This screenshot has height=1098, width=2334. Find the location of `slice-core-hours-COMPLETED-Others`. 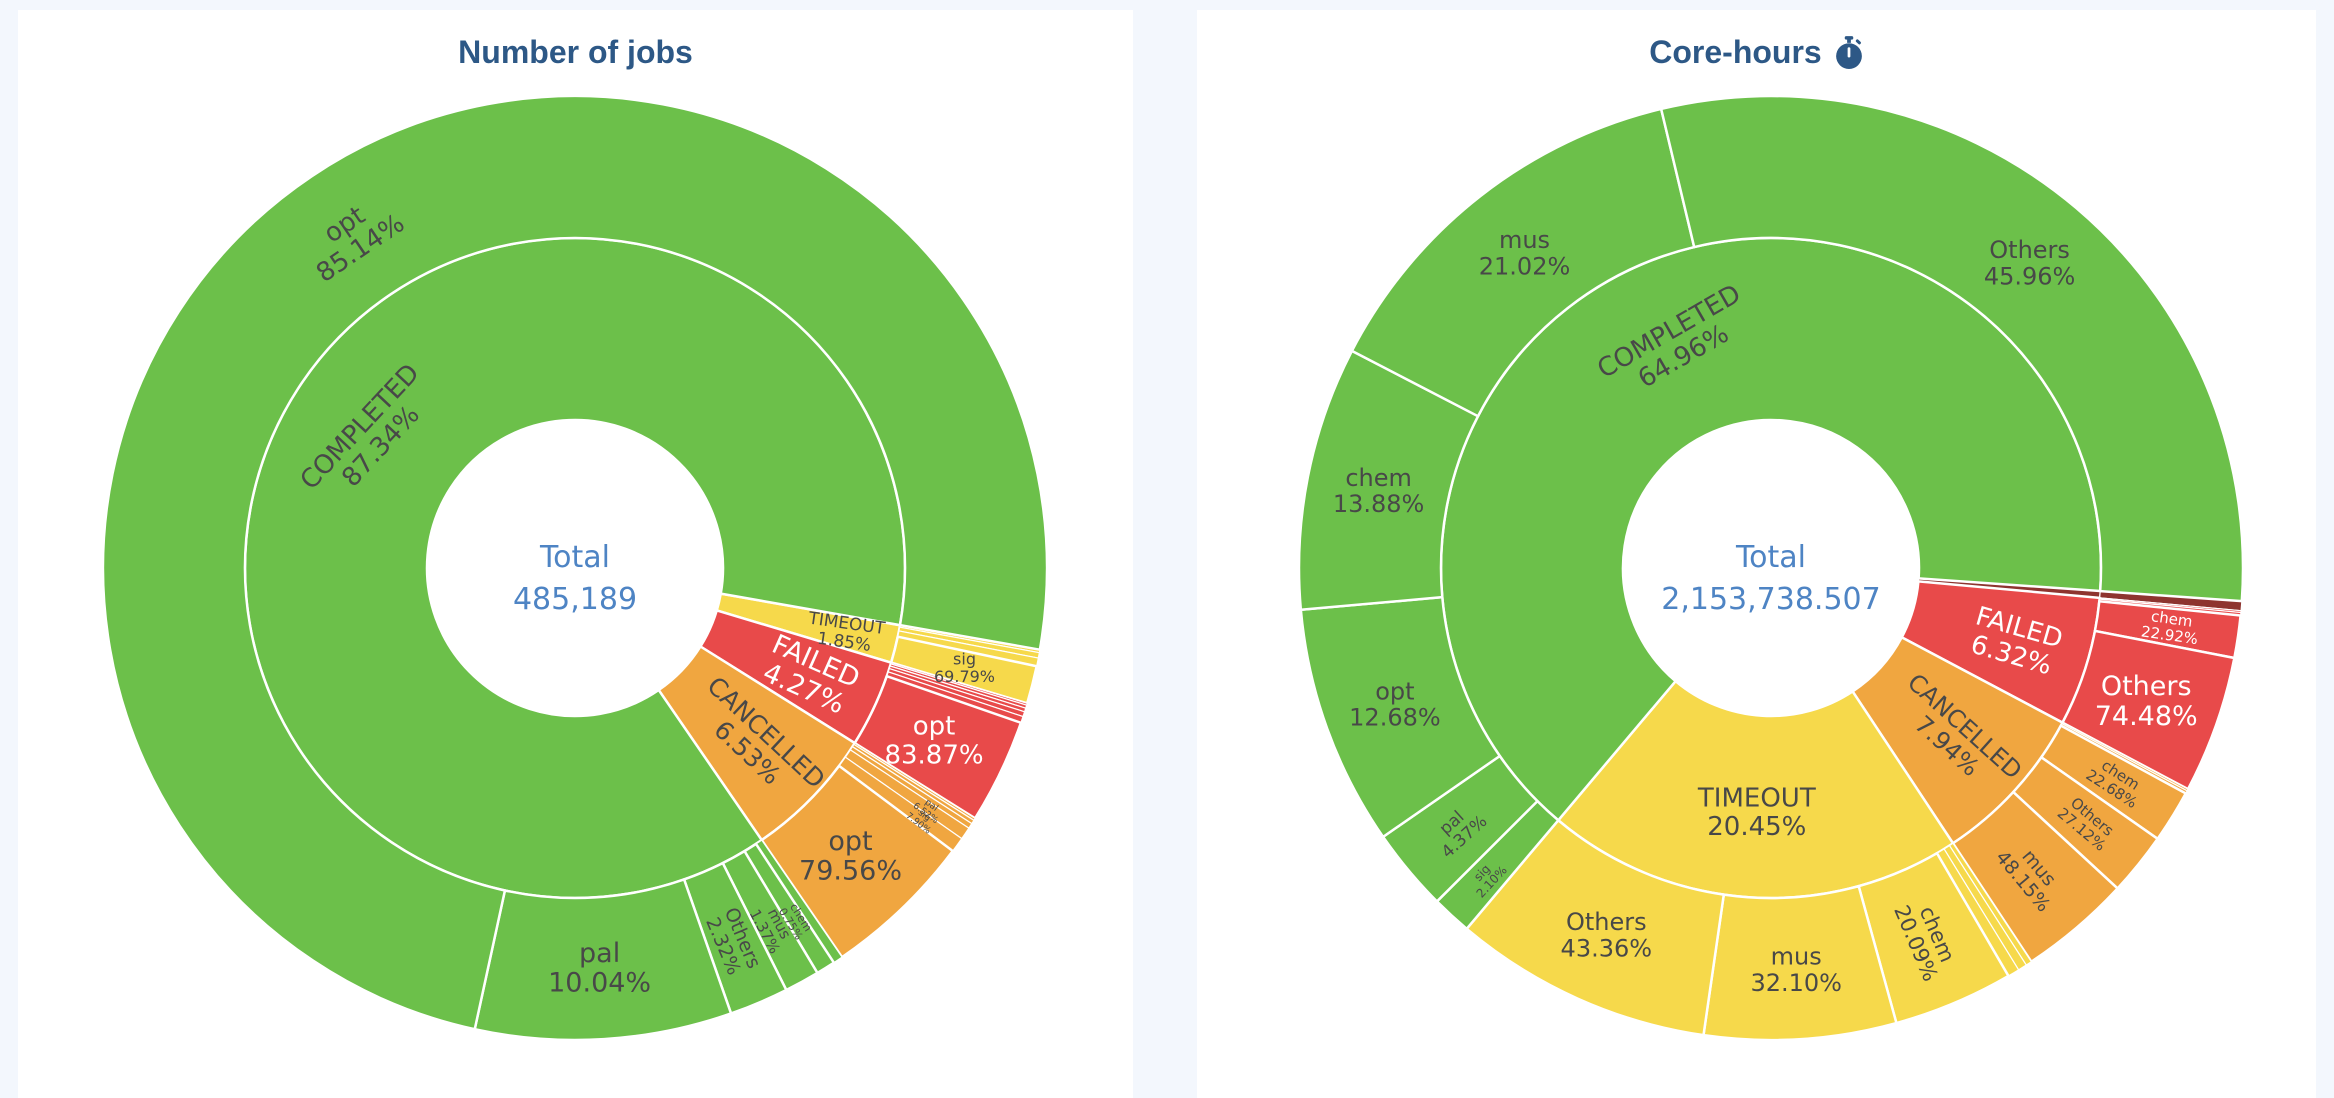

slice-core-hours-COMPLETED-Others is located at coordinates (1952, 348).